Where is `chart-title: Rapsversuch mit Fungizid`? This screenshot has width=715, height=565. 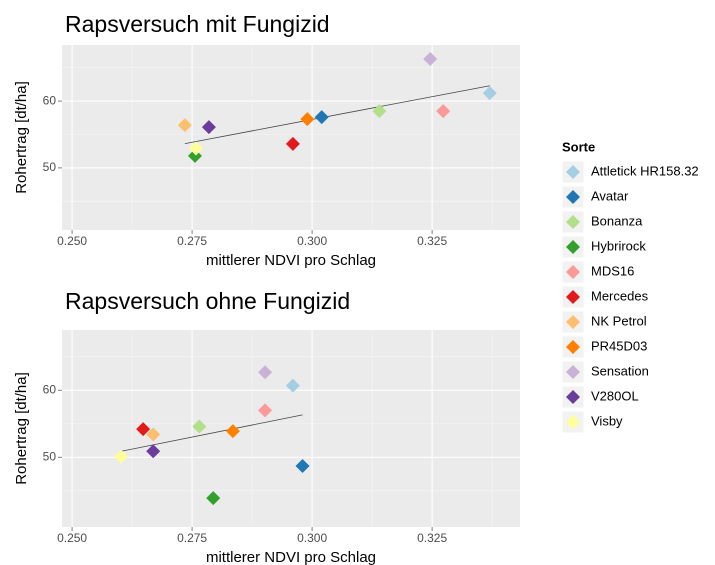
chart-title: Rapsversuch mit Fungizid is located at coordinates (197, 24).